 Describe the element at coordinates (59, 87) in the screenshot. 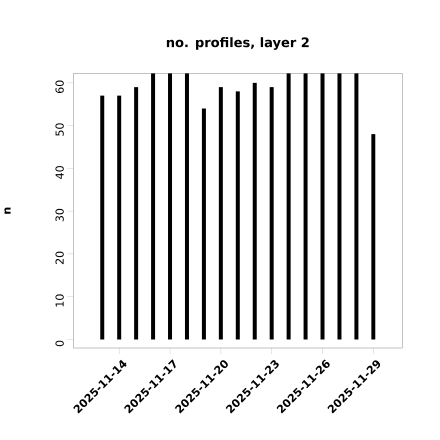

I see `y-tick-label: 60` at that location.